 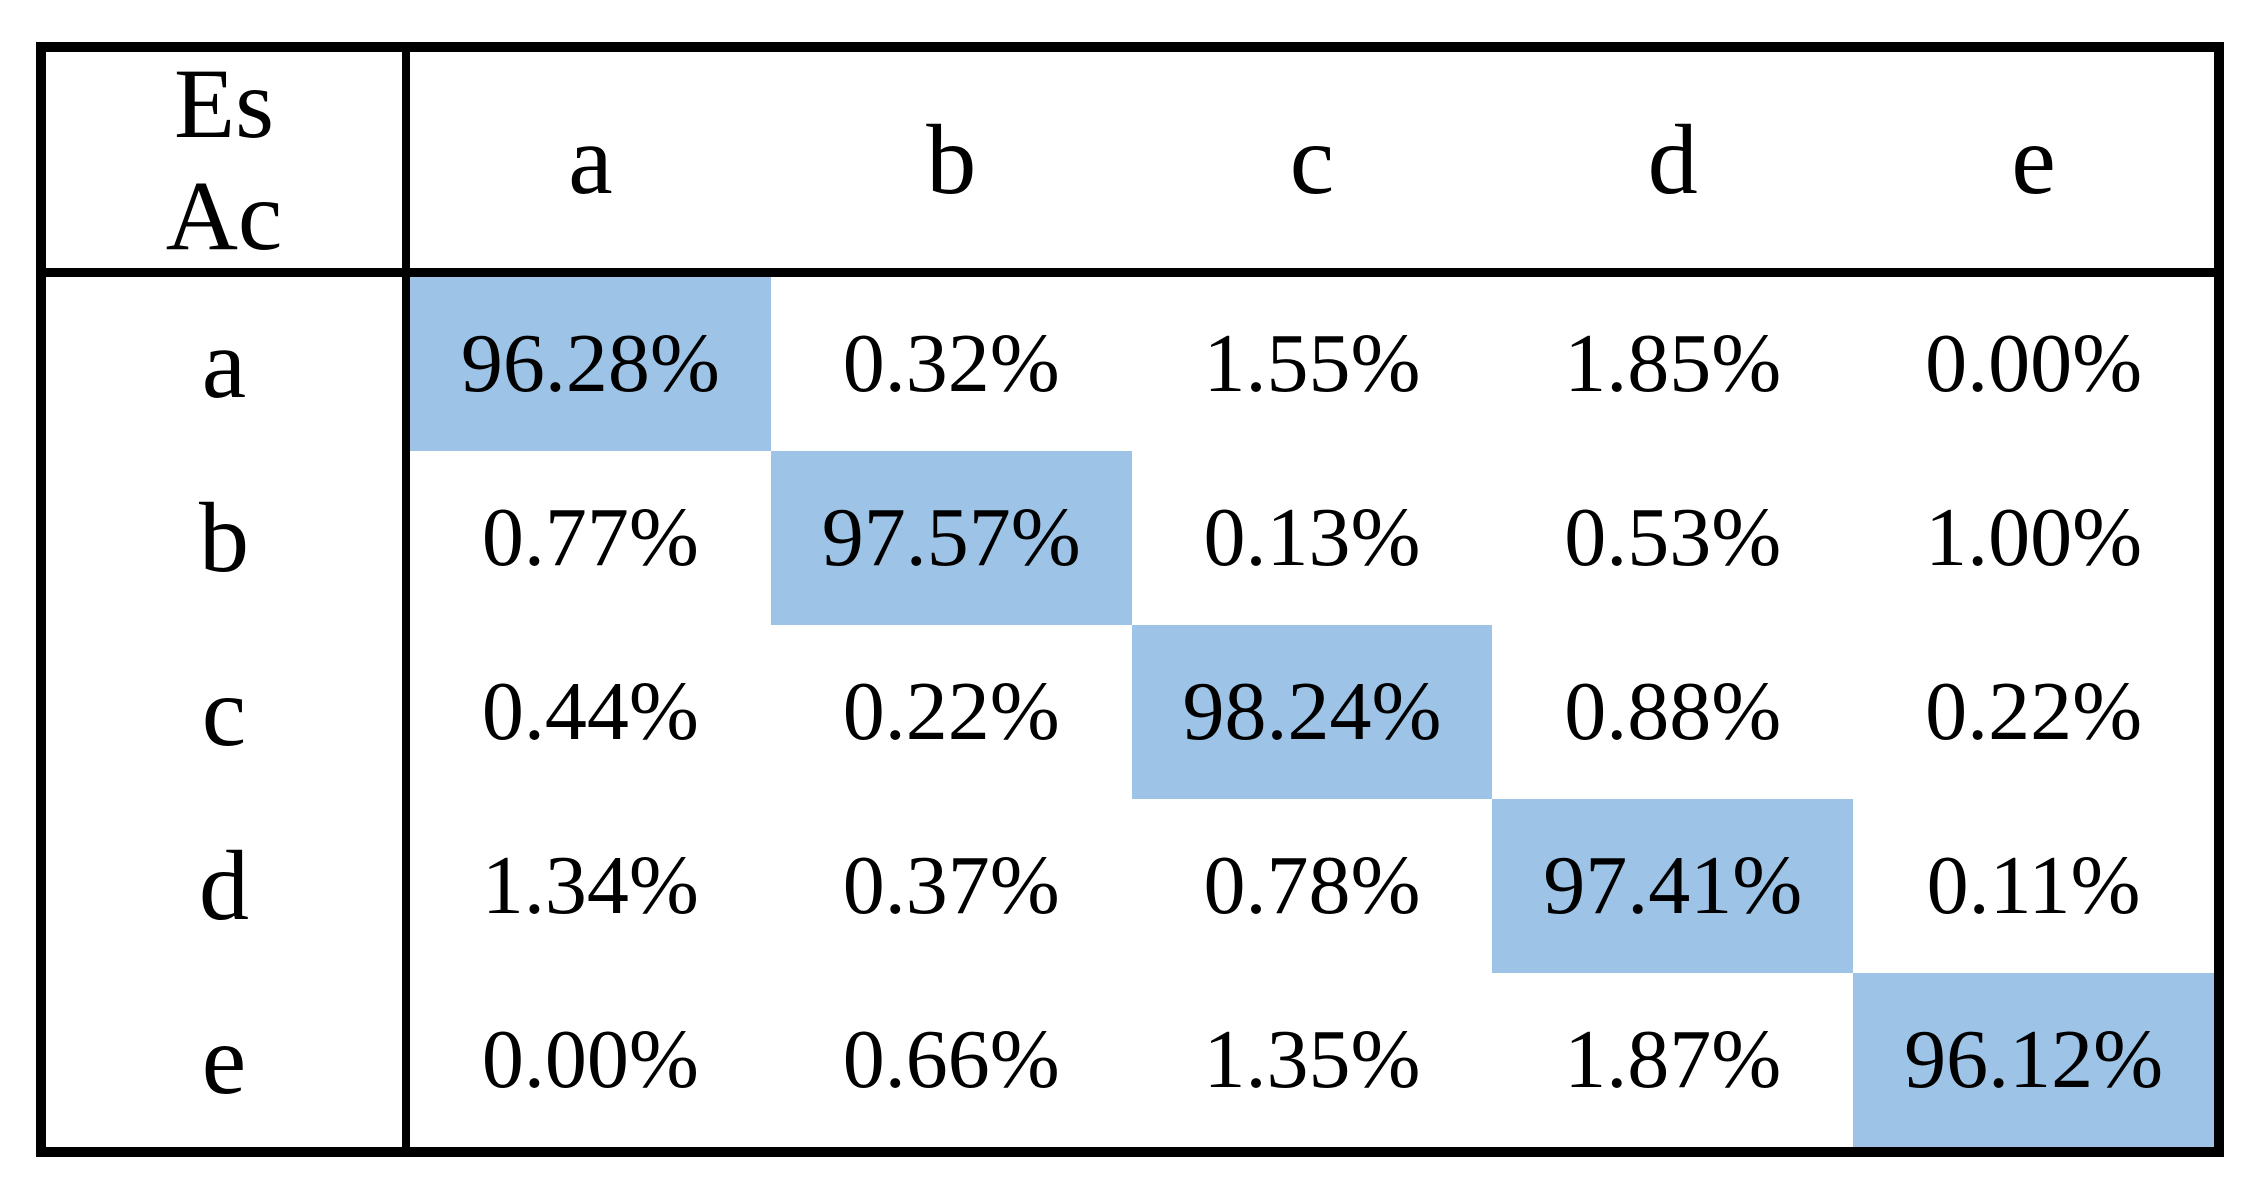 I want to click on column-header-e: e, so click(x=2033, y=164).